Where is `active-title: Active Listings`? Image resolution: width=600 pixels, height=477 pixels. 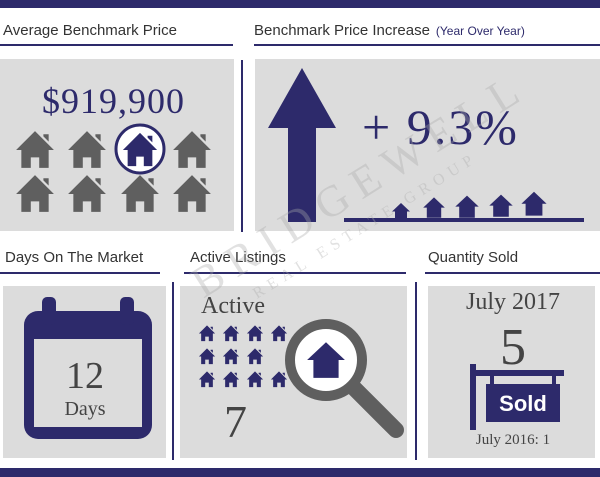
active-title: Active Listings is located at coordinates (238, 257).